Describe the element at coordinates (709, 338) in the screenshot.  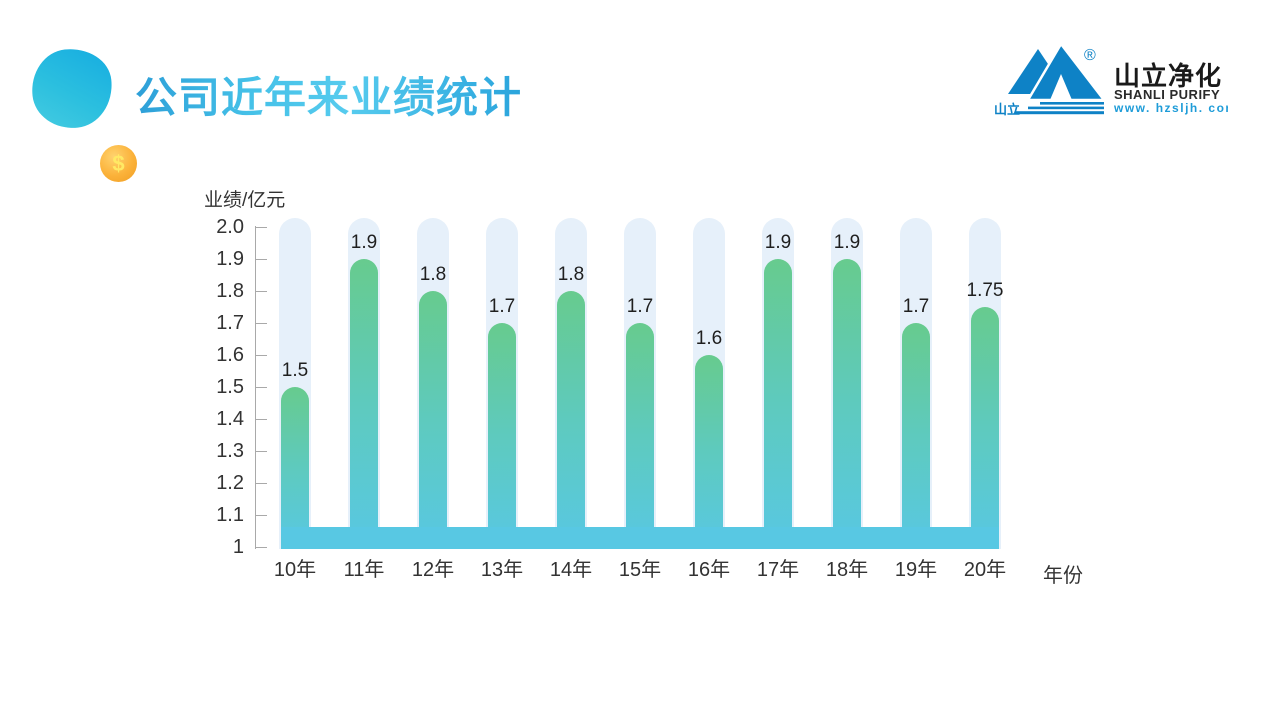
I see `value-label: 1.6` at that location.